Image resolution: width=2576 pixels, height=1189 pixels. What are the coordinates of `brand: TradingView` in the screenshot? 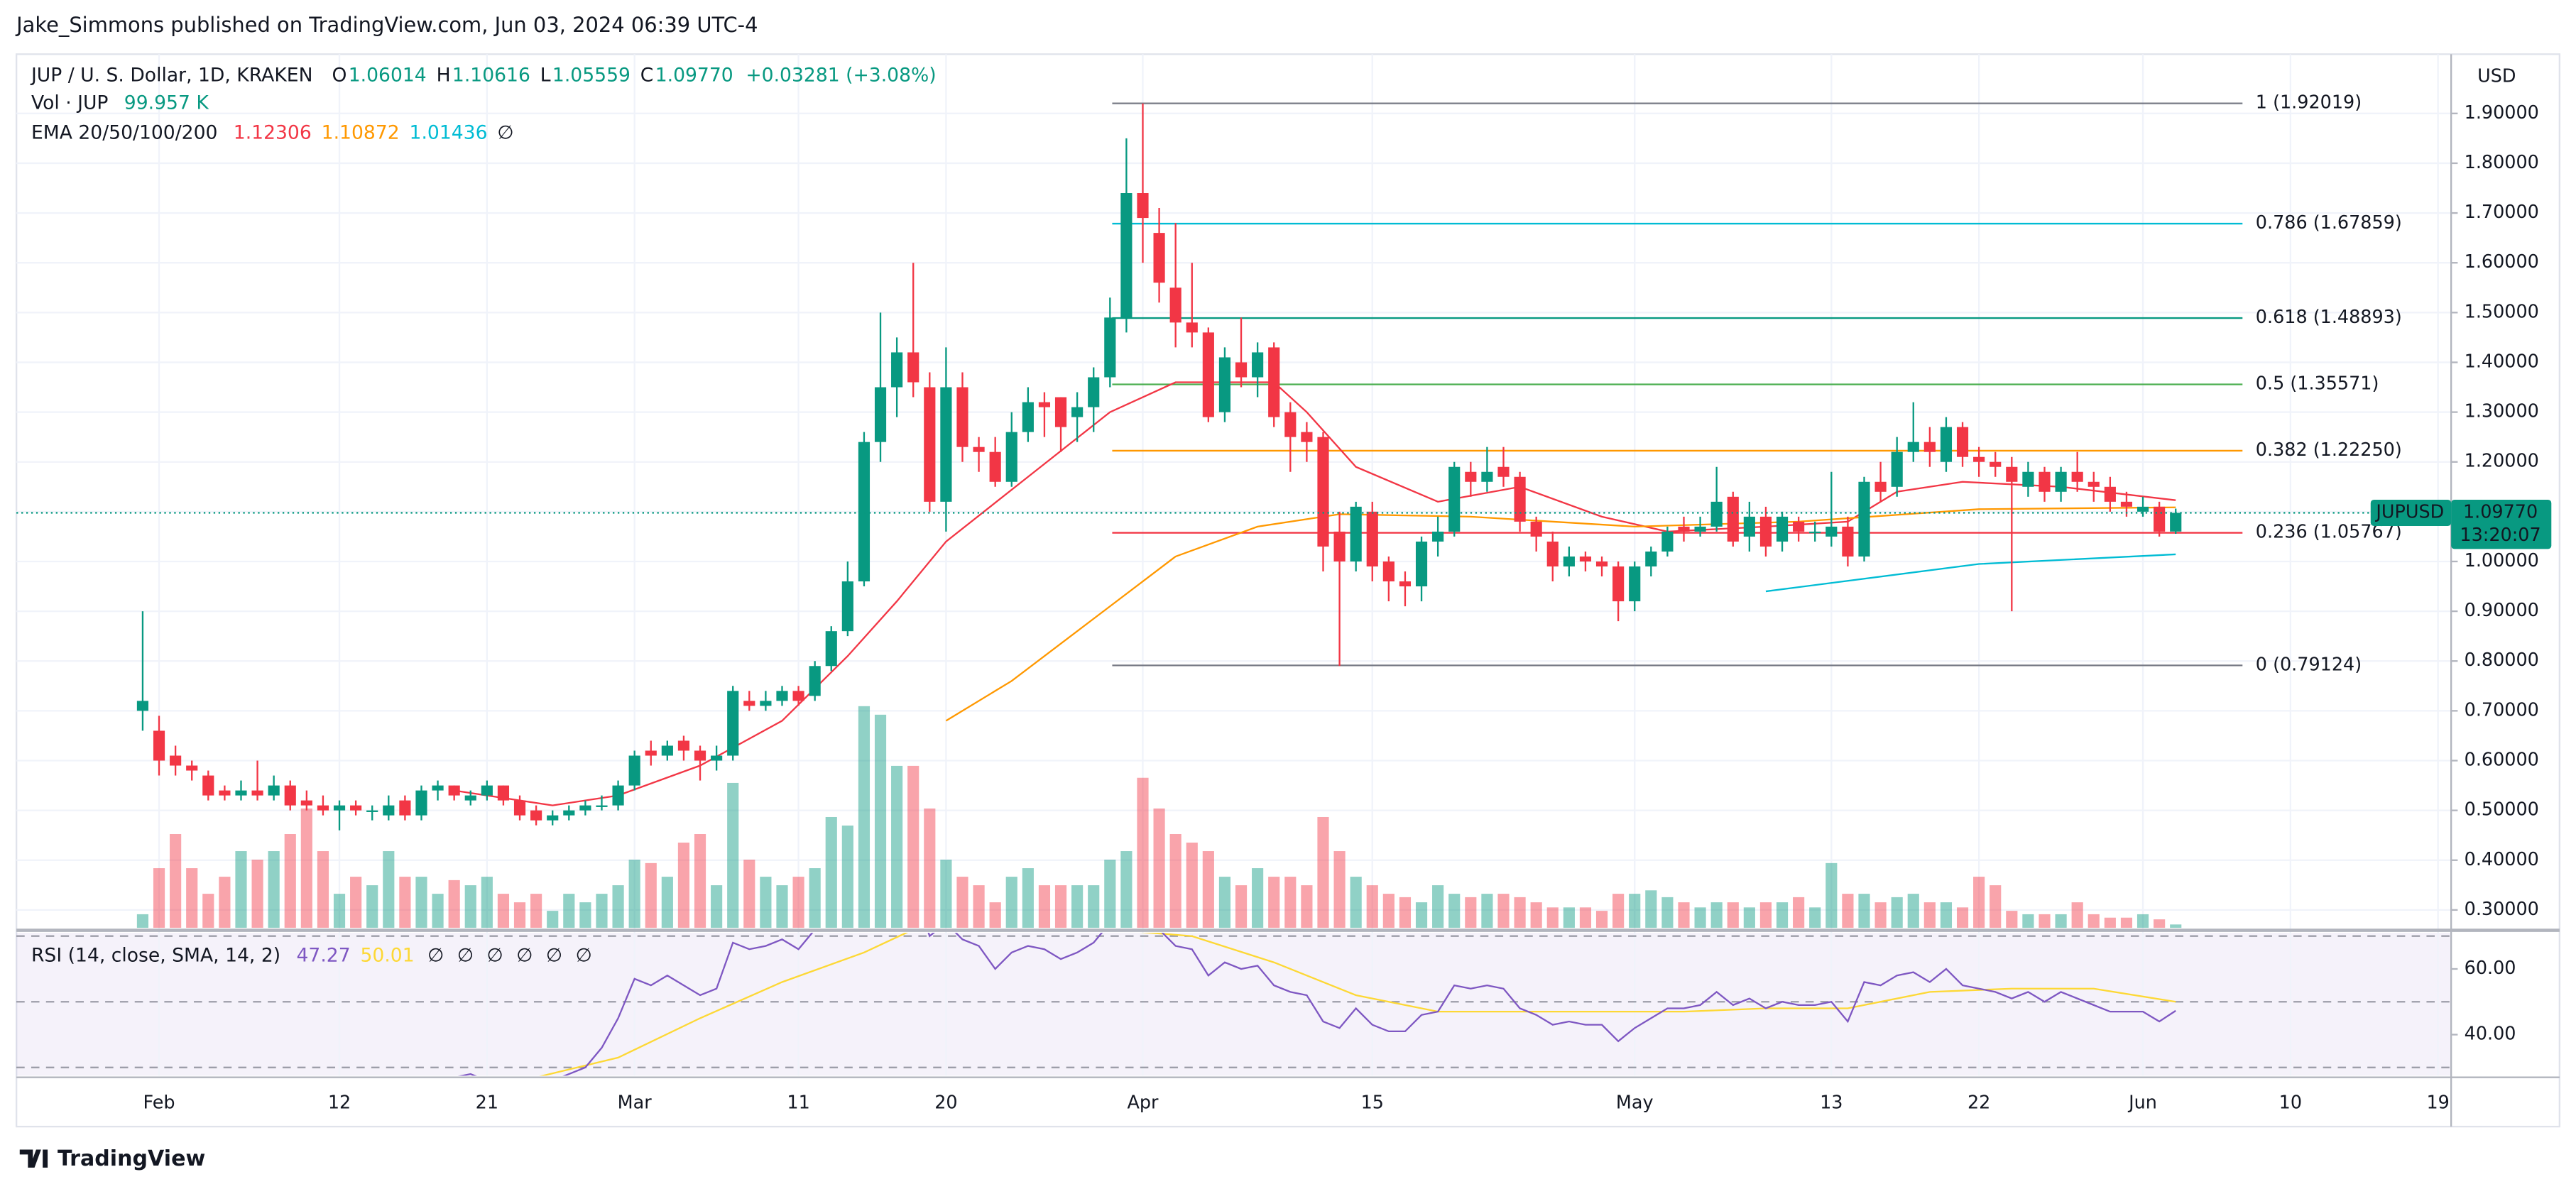 It's located at (131, 1158).